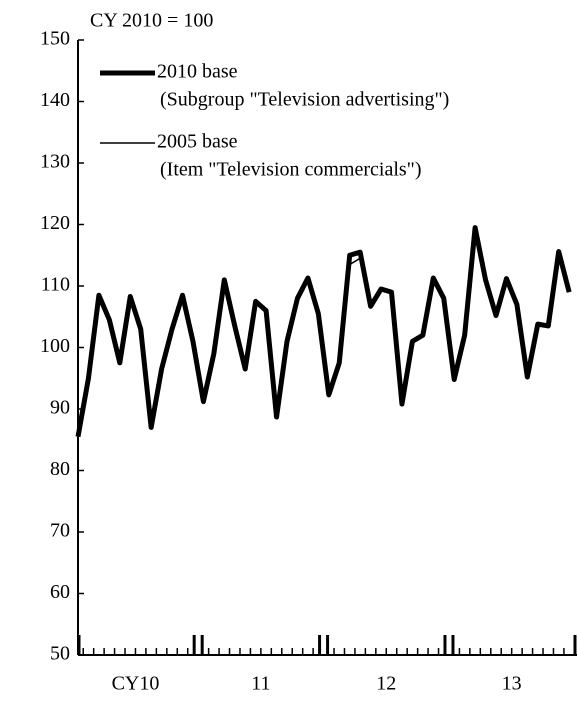 The width and height of the screenshot is (577, 708). I want to click on y-tick-label: 70, so click(60, 531).